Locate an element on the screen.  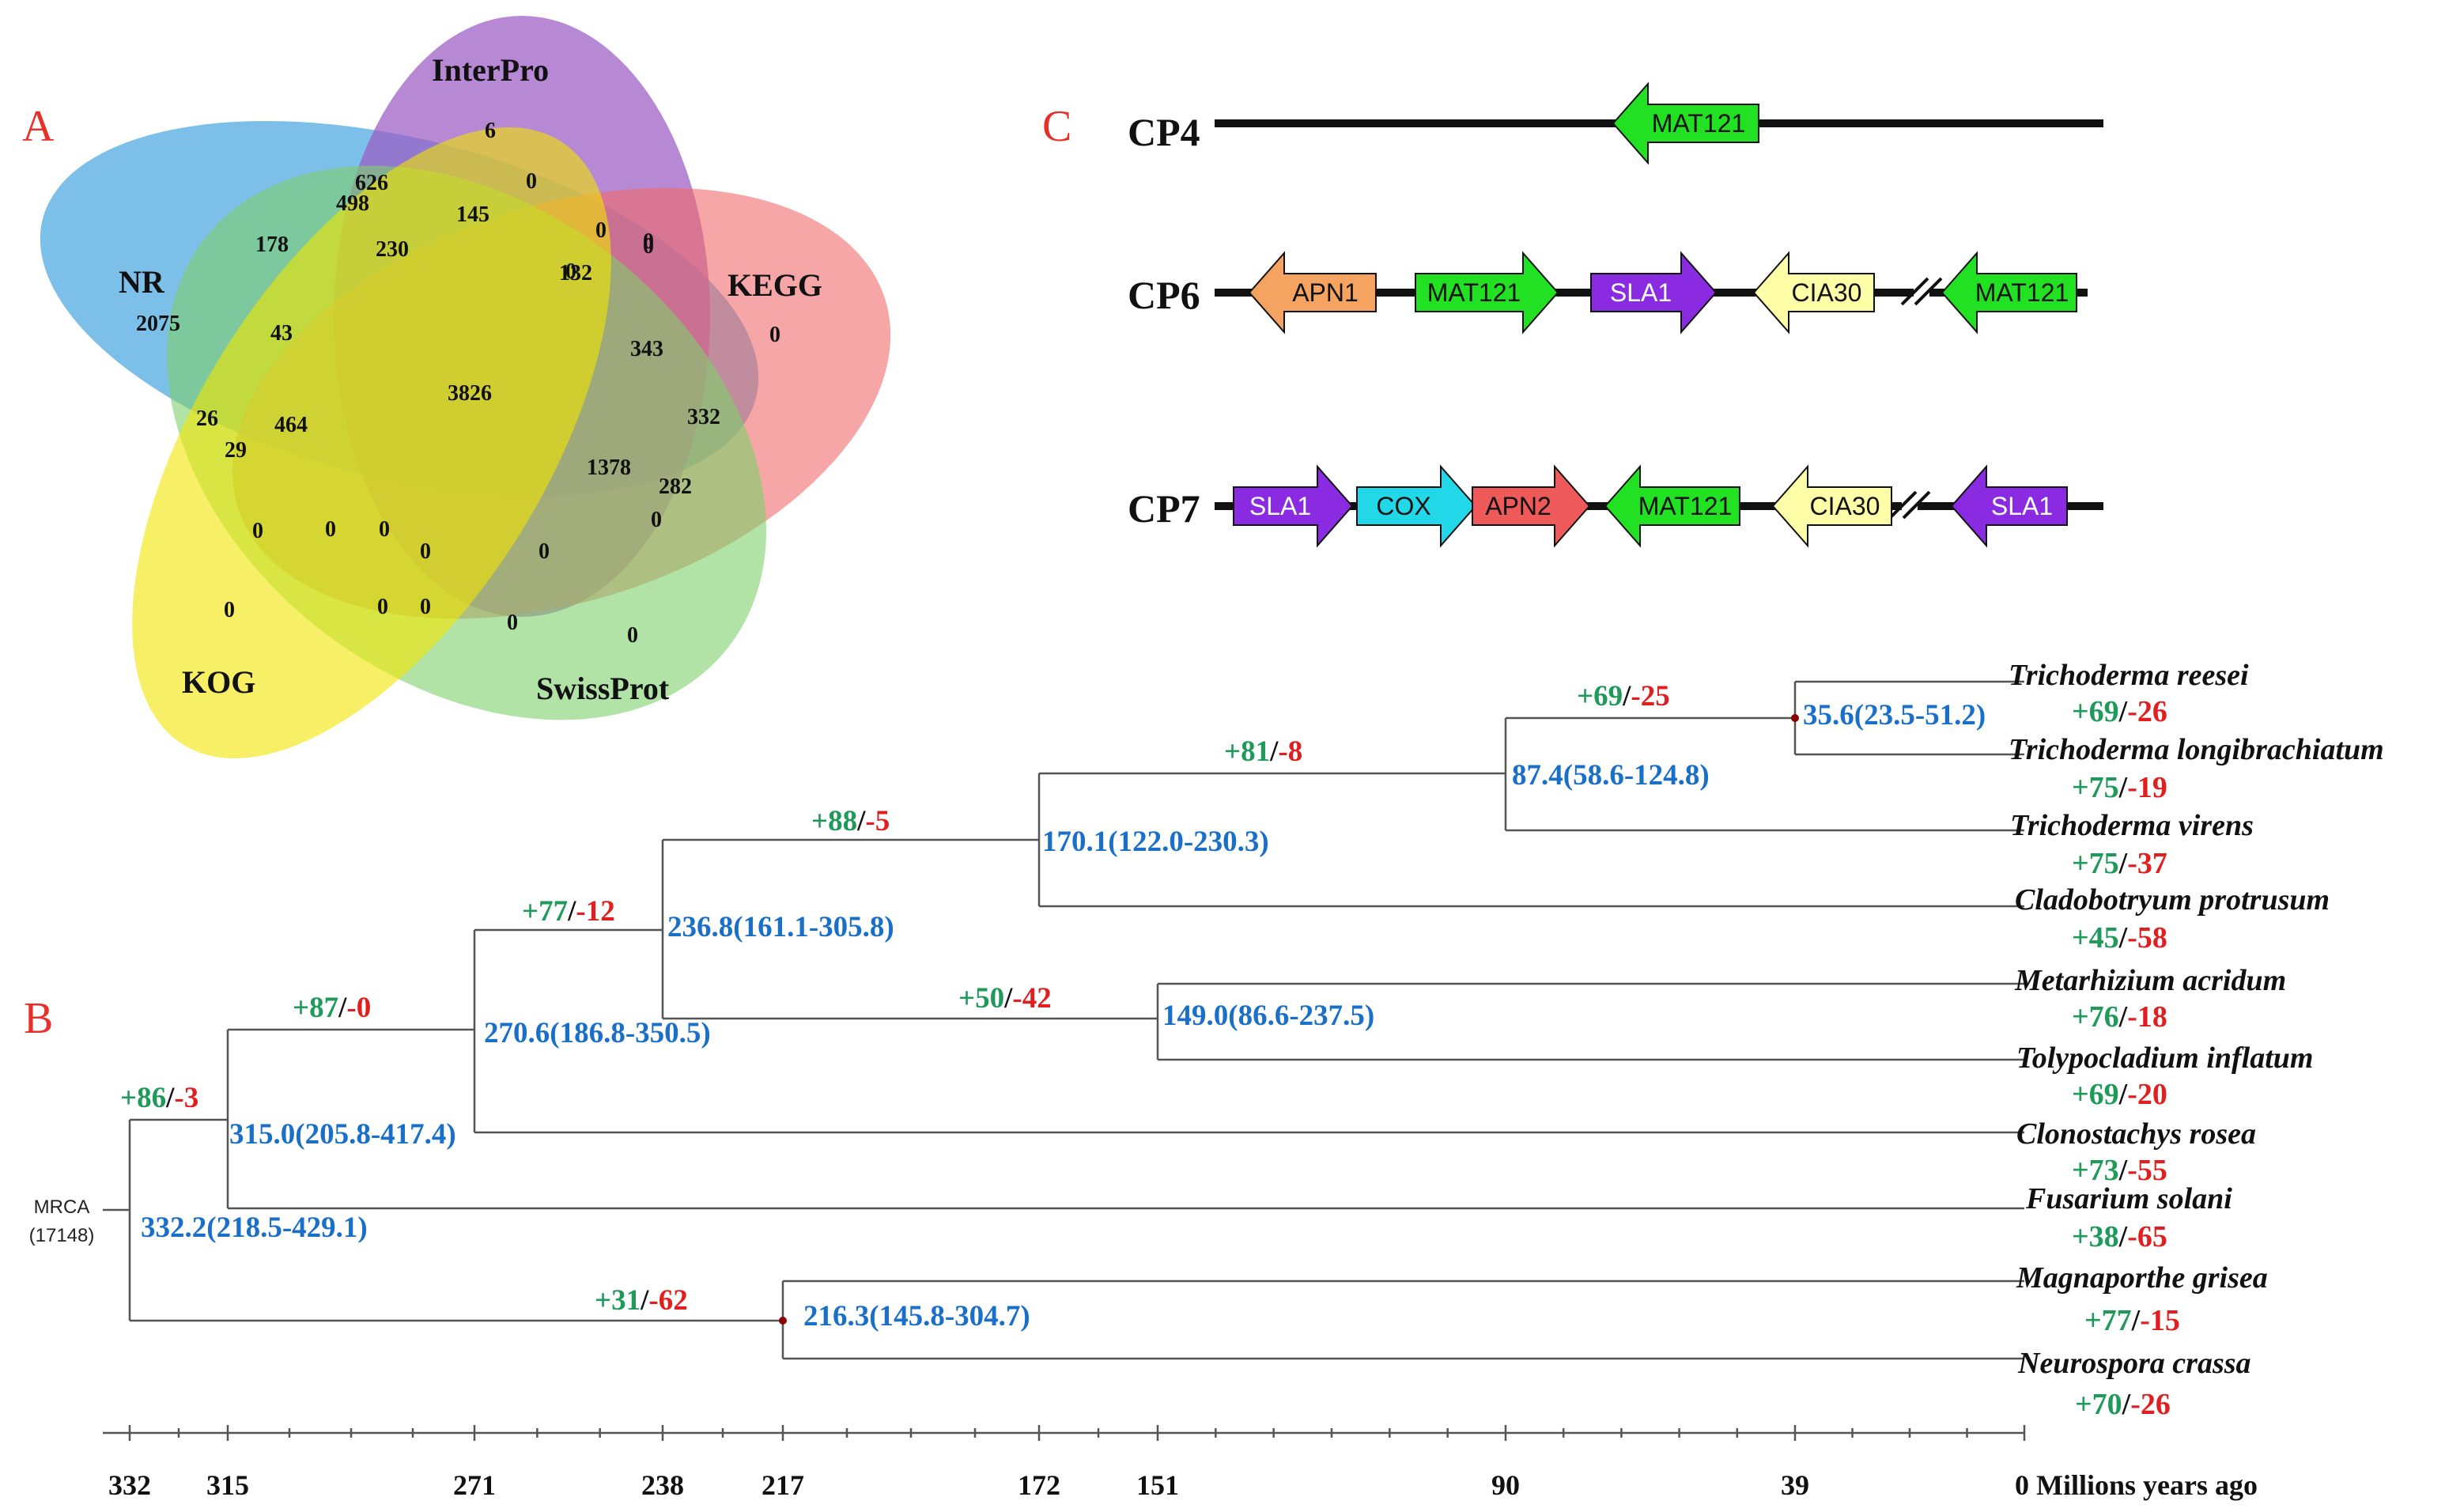
gain-loss-label: +87/-0 is located at coordinates (332, 1008).